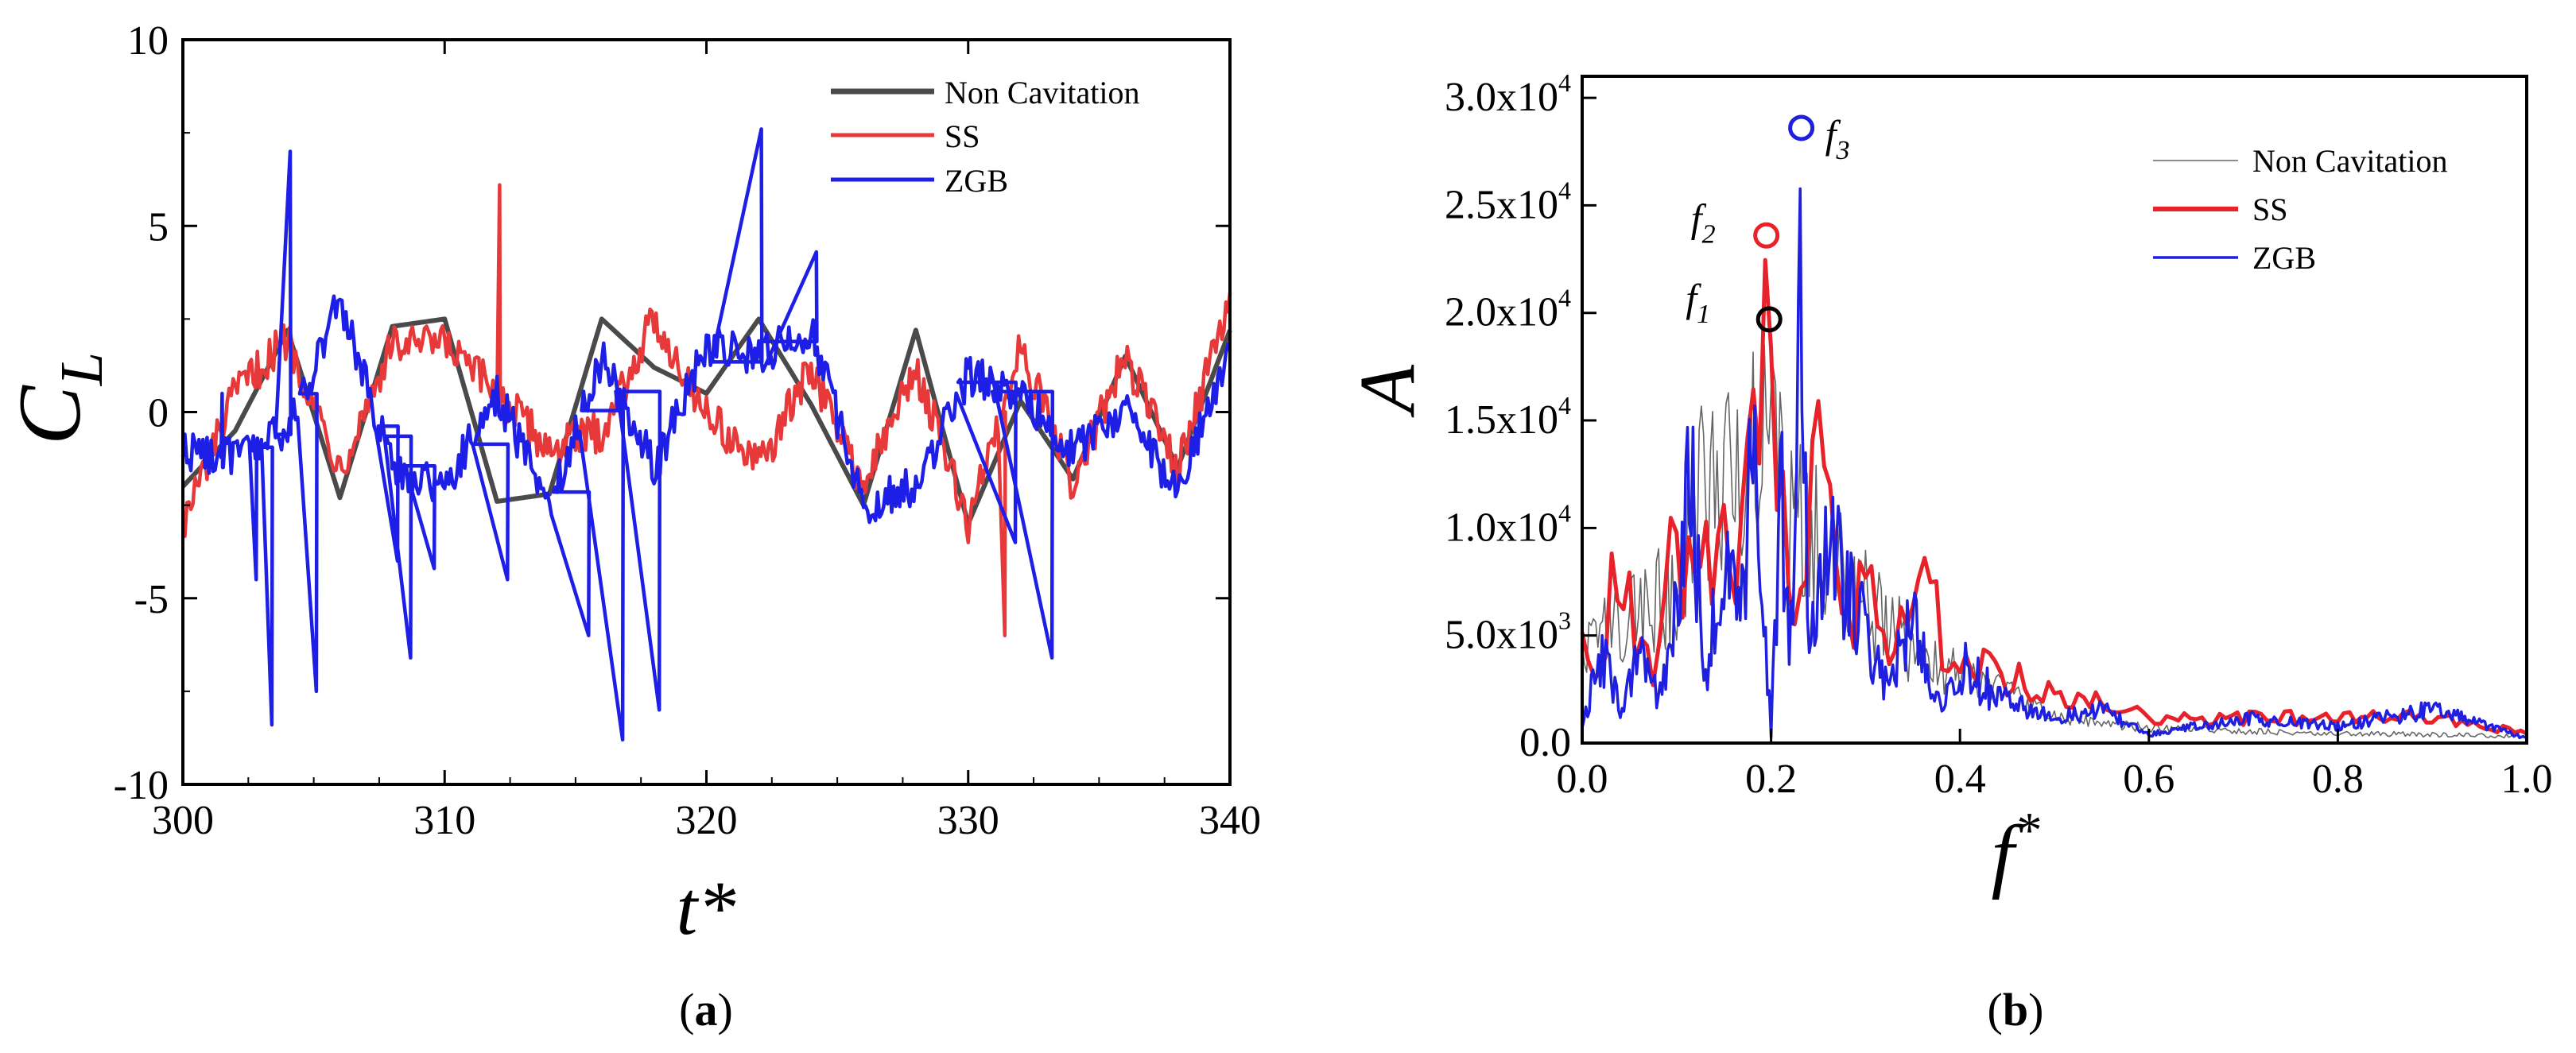 Image resolution: width=2576 pixels, height=1053 pixels. I want to click on panel-a-legend-label-ss: SS, so click(963, 136).